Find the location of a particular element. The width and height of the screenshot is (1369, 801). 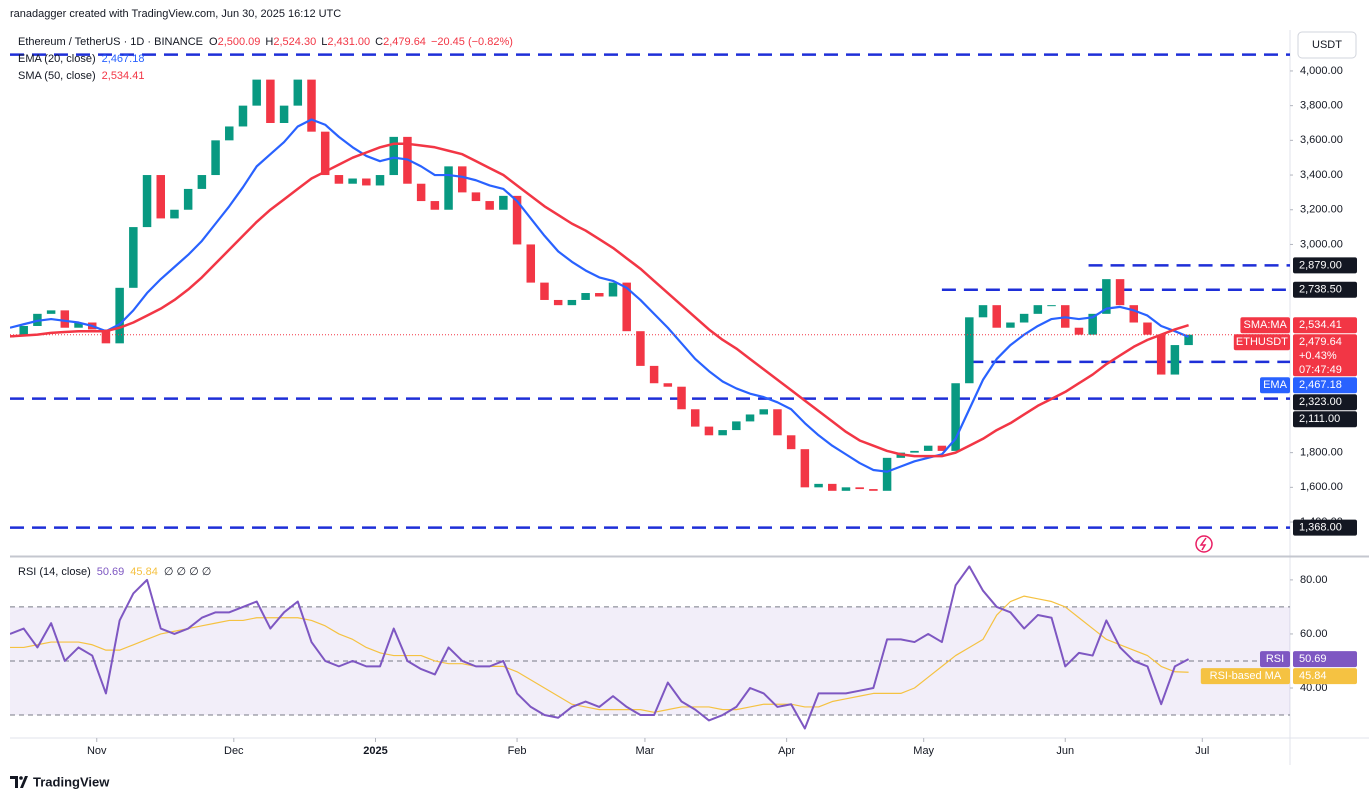

rsi-value: 50.69 is located at coordinates (111, 572).